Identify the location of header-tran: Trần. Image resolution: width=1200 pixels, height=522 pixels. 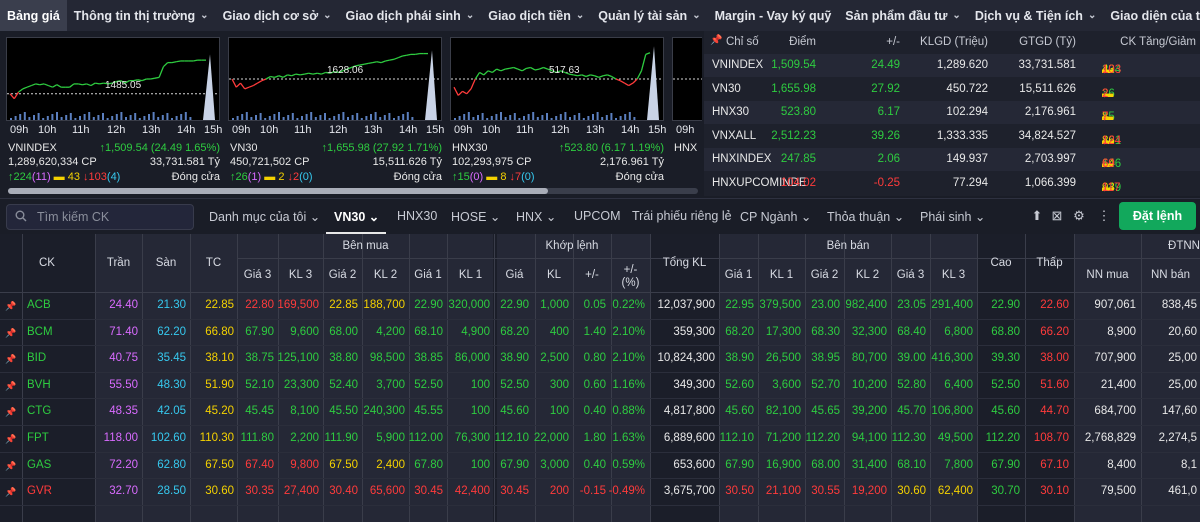
(118, 263).